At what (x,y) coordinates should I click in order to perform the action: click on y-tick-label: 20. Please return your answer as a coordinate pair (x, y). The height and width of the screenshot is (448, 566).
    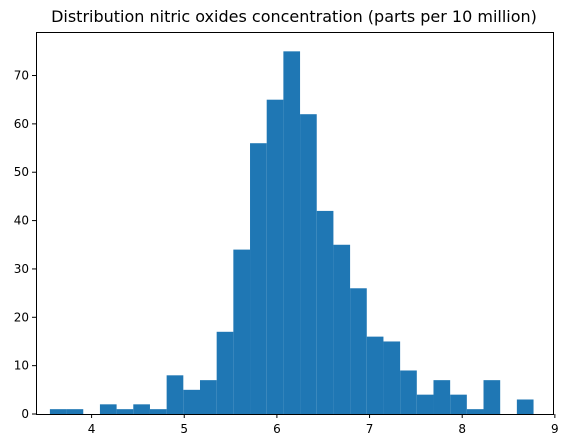
    Looking at the image, I should click on (21, 317).